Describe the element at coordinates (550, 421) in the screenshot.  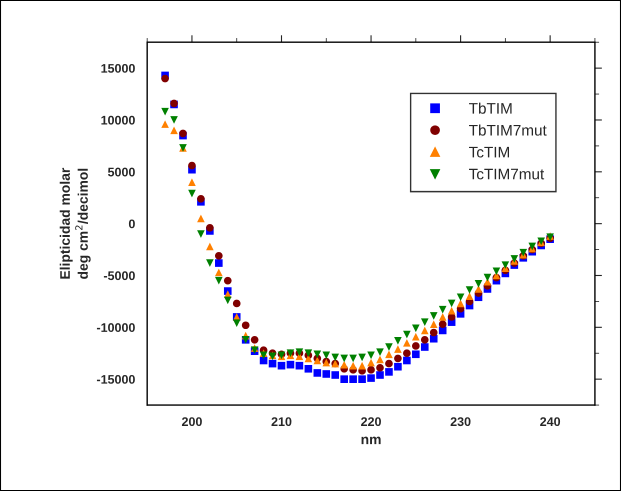
I see `x-tick-label: 240` at that location.